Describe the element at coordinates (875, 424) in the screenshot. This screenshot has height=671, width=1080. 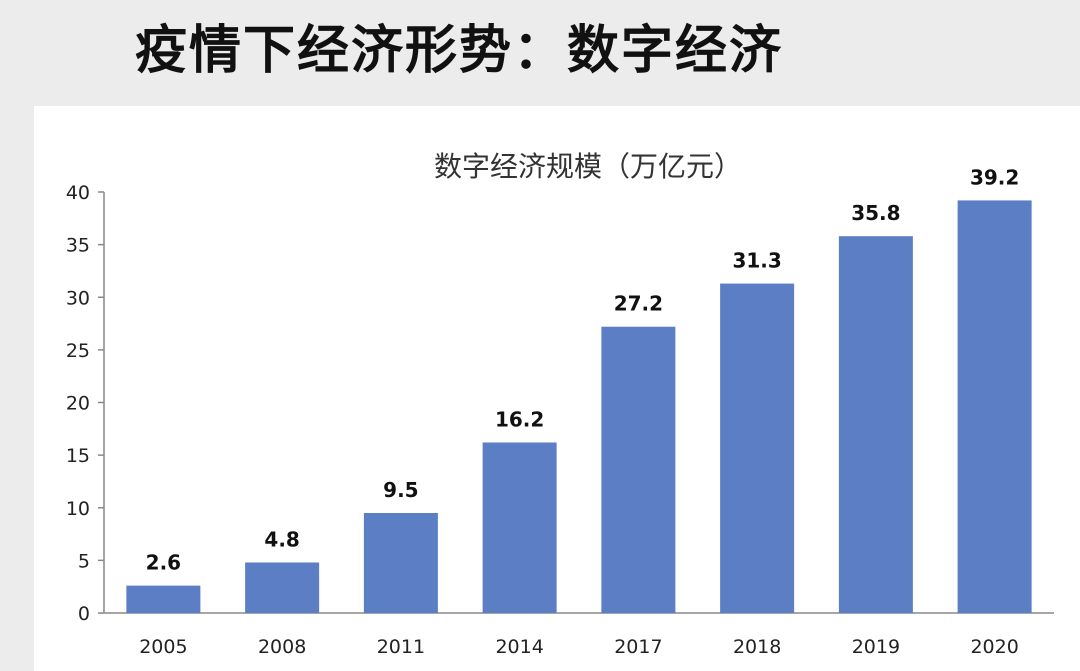
I see `bar-2019` at that location.